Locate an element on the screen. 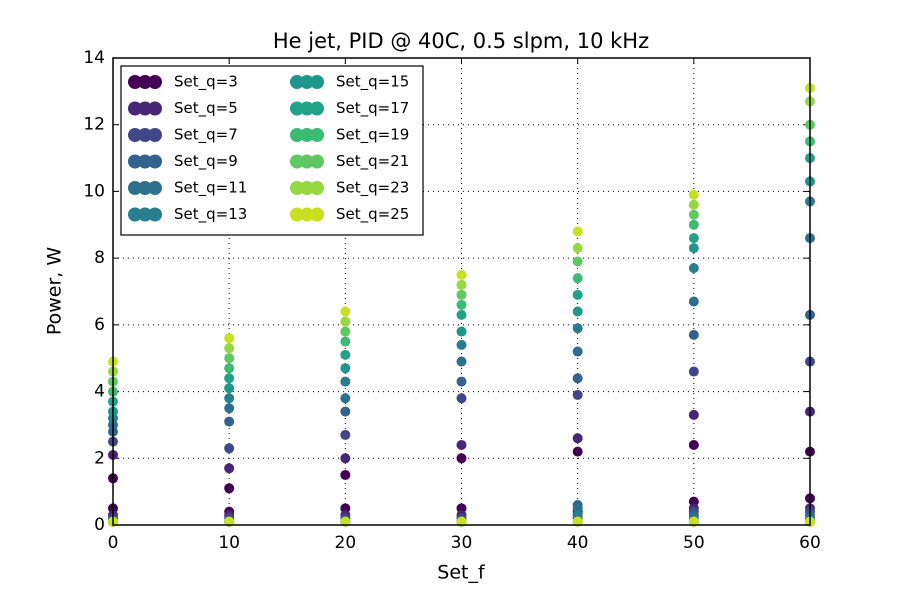 The image size is (900, 600). legend-label: Set_q=23 is located at coordinates (372, 188).